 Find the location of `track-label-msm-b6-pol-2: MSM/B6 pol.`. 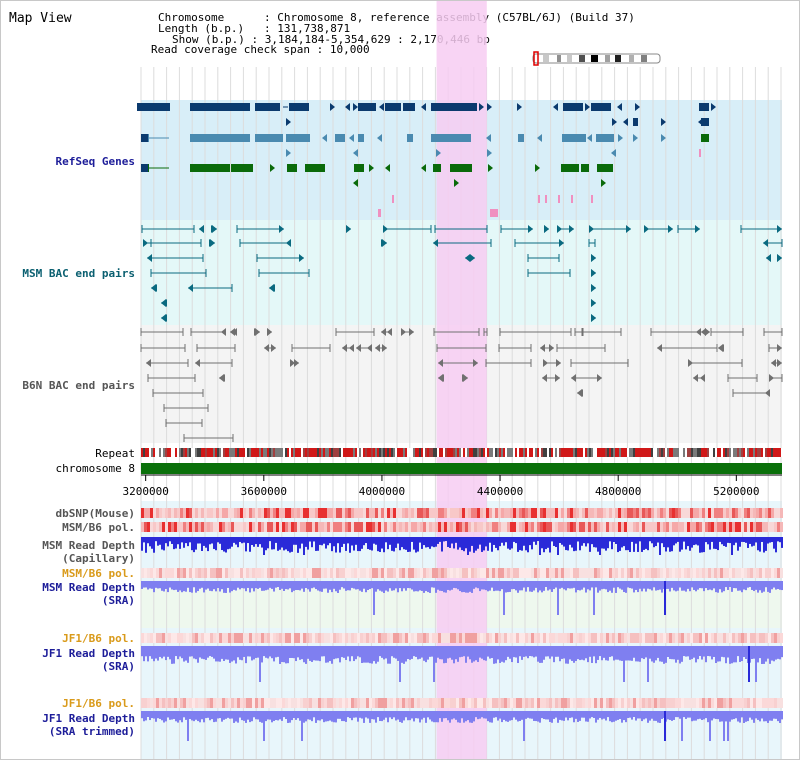

track-label-msm-b6-pol-2: MSM/B6 pol. is located at coordinates (98, 573).